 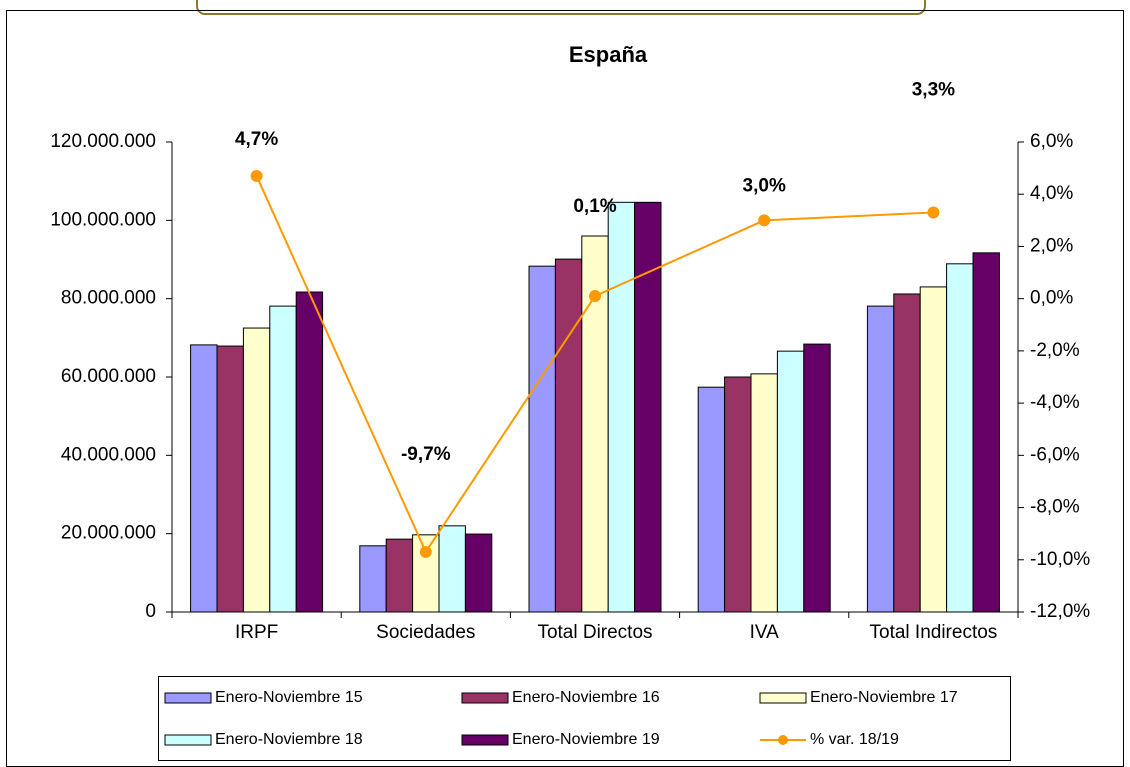 What do you see at coordinates (289, 697) in the screenshot?
I see `legend-label: Enero-Noviembre 15` at bounding box center [289, 697].